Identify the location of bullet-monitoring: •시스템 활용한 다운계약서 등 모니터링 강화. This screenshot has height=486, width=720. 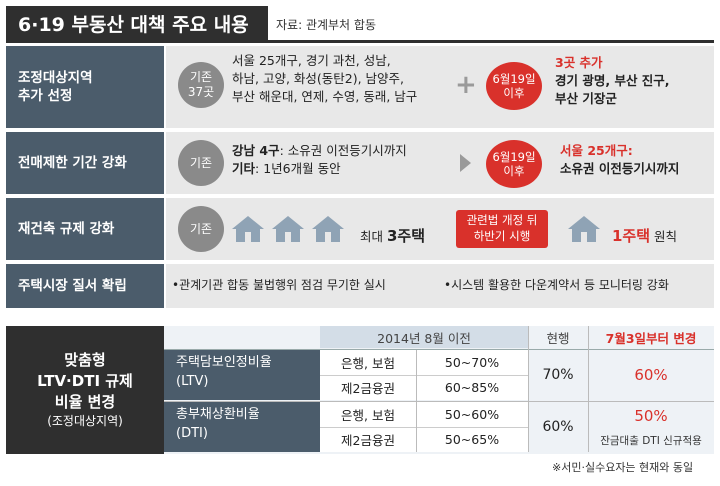
(556, 285).